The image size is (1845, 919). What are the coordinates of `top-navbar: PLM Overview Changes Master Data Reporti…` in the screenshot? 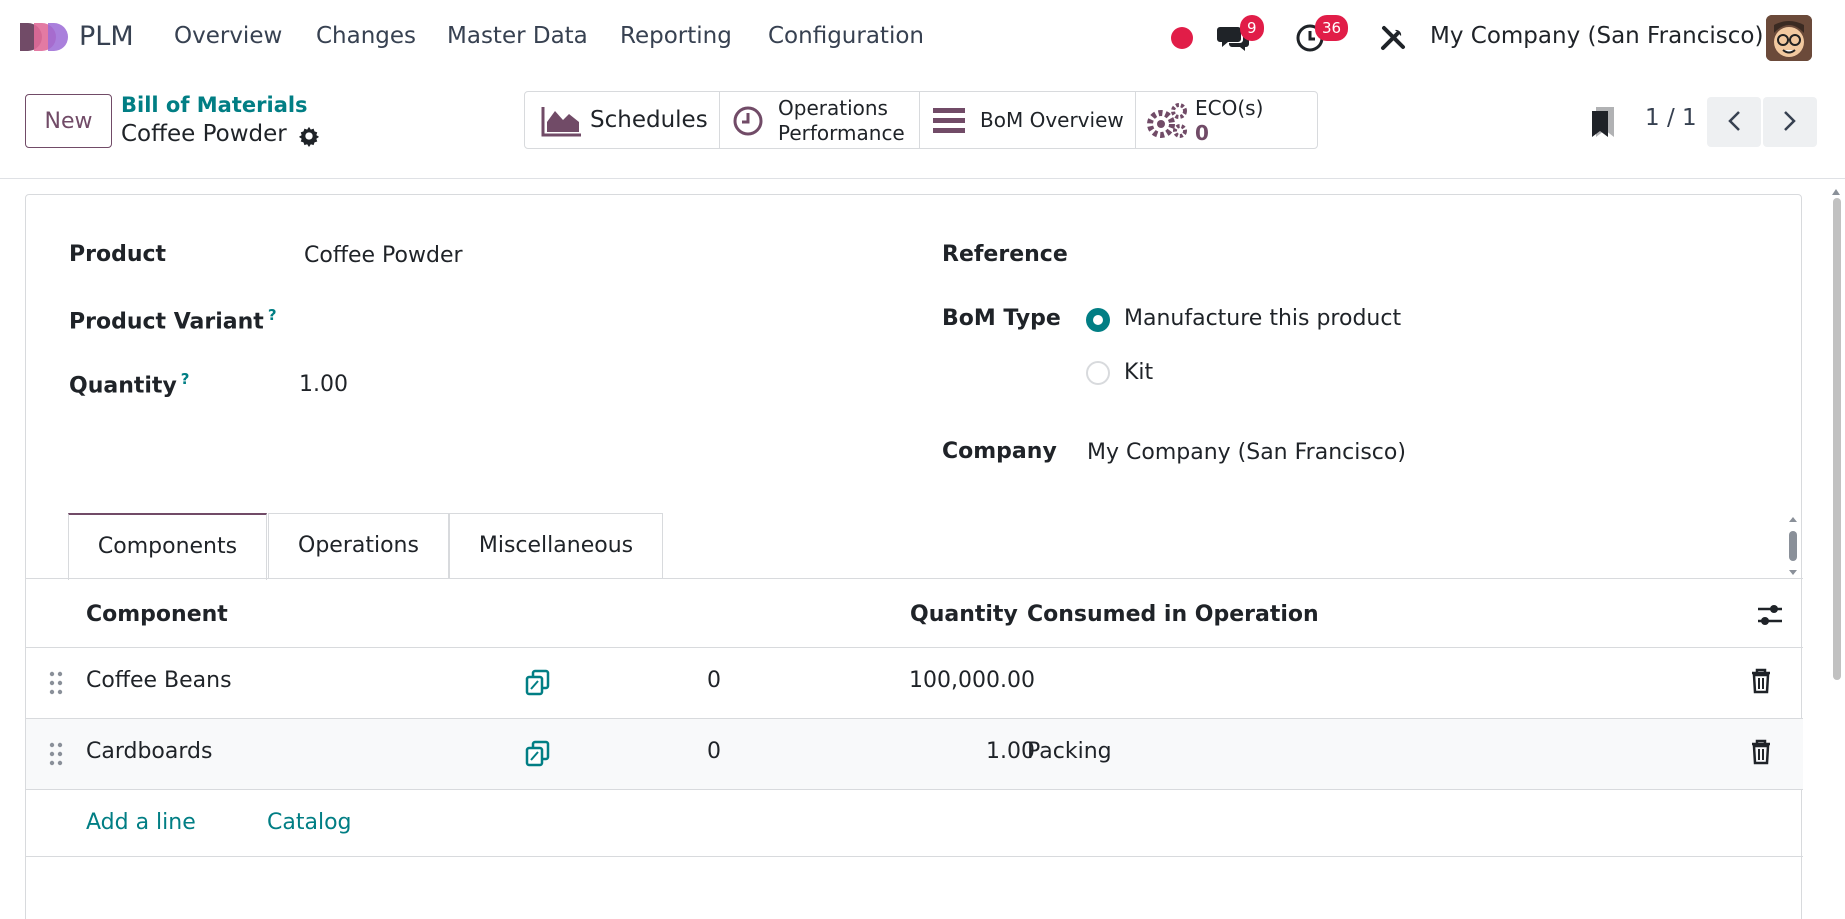 It's located at (922, 37).